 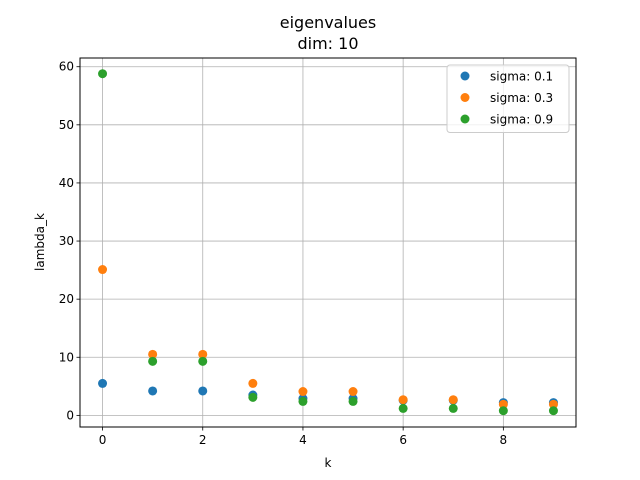 What do you see at coordinates (521, 98) in the screenshot?
I see `legend-label: sigma: 0.3` at bounding box center [521, 98].